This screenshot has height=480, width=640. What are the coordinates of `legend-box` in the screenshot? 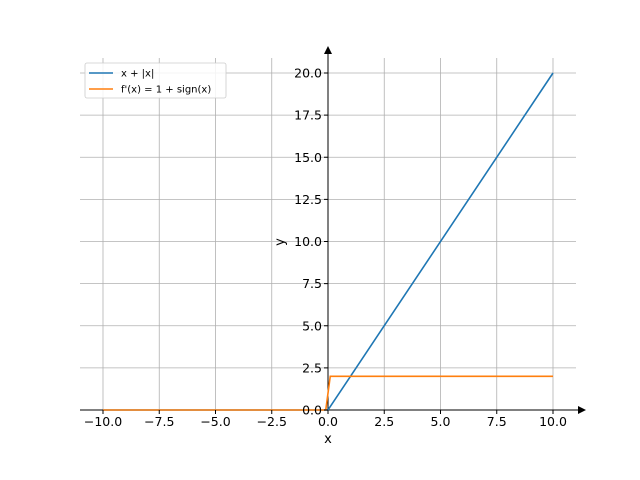 It's located at (155, 80).